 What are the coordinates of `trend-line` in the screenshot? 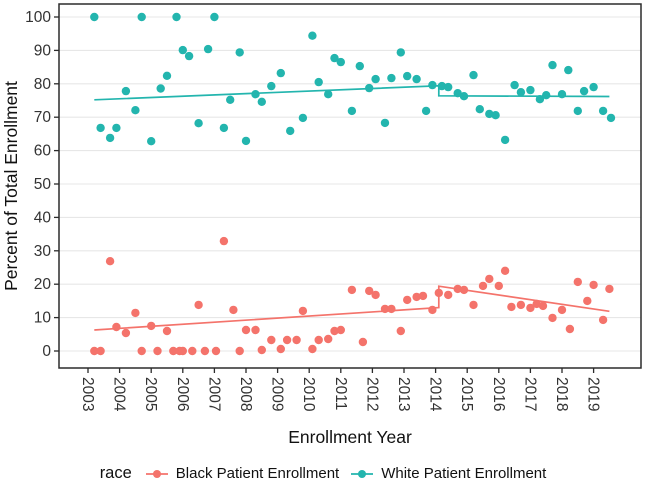 It's located at (352, 92).